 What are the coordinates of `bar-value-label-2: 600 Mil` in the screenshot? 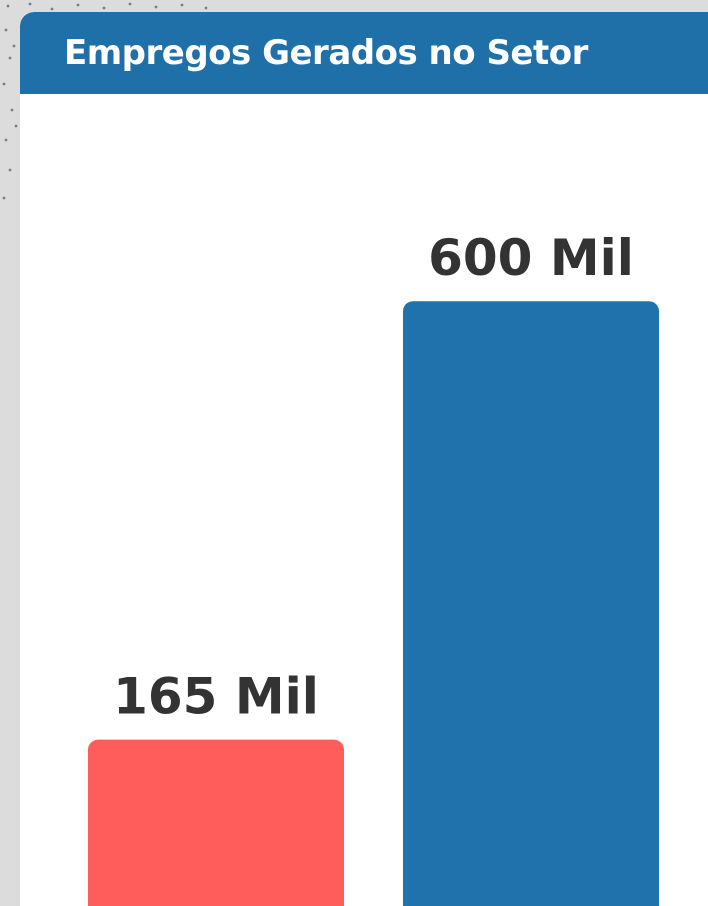 It's located at (531, 258).